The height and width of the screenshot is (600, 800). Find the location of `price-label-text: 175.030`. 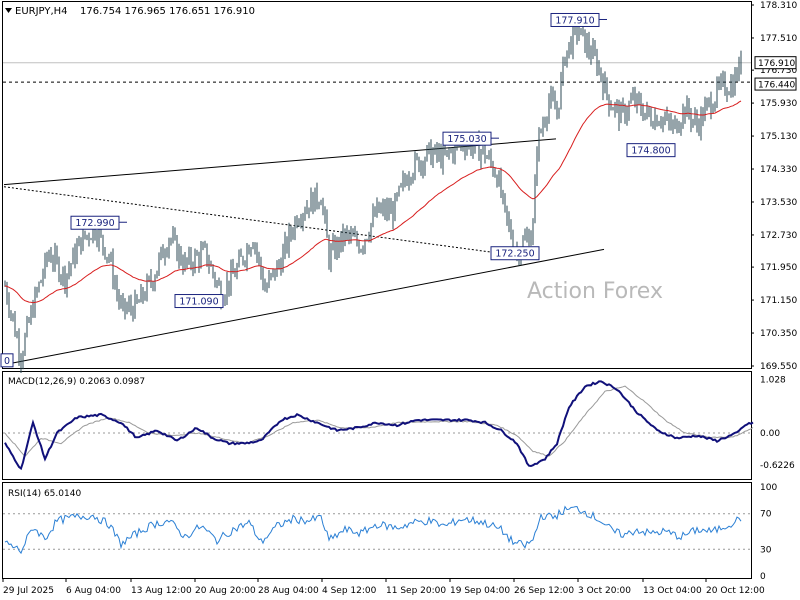

price-label-text: 175.030 is located at coordinates (466, 139).